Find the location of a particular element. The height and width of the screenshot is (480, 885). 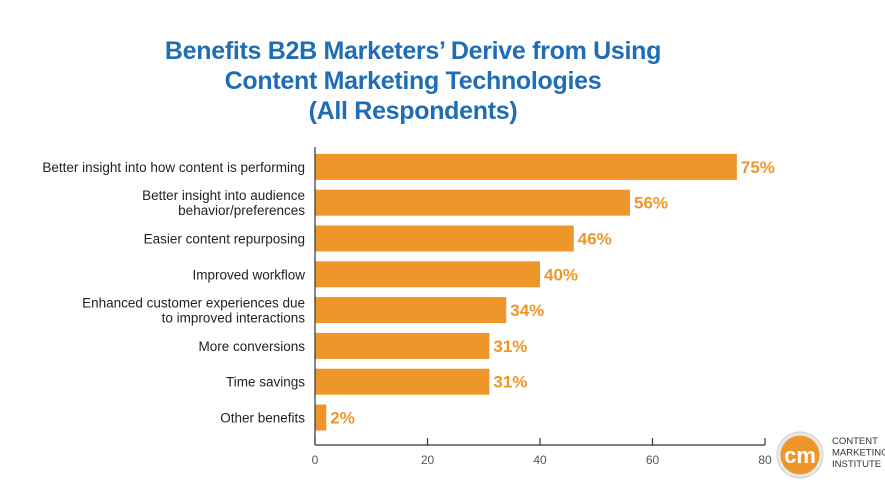

category-label: Better insight into audience is located at coordinates (223, 195).